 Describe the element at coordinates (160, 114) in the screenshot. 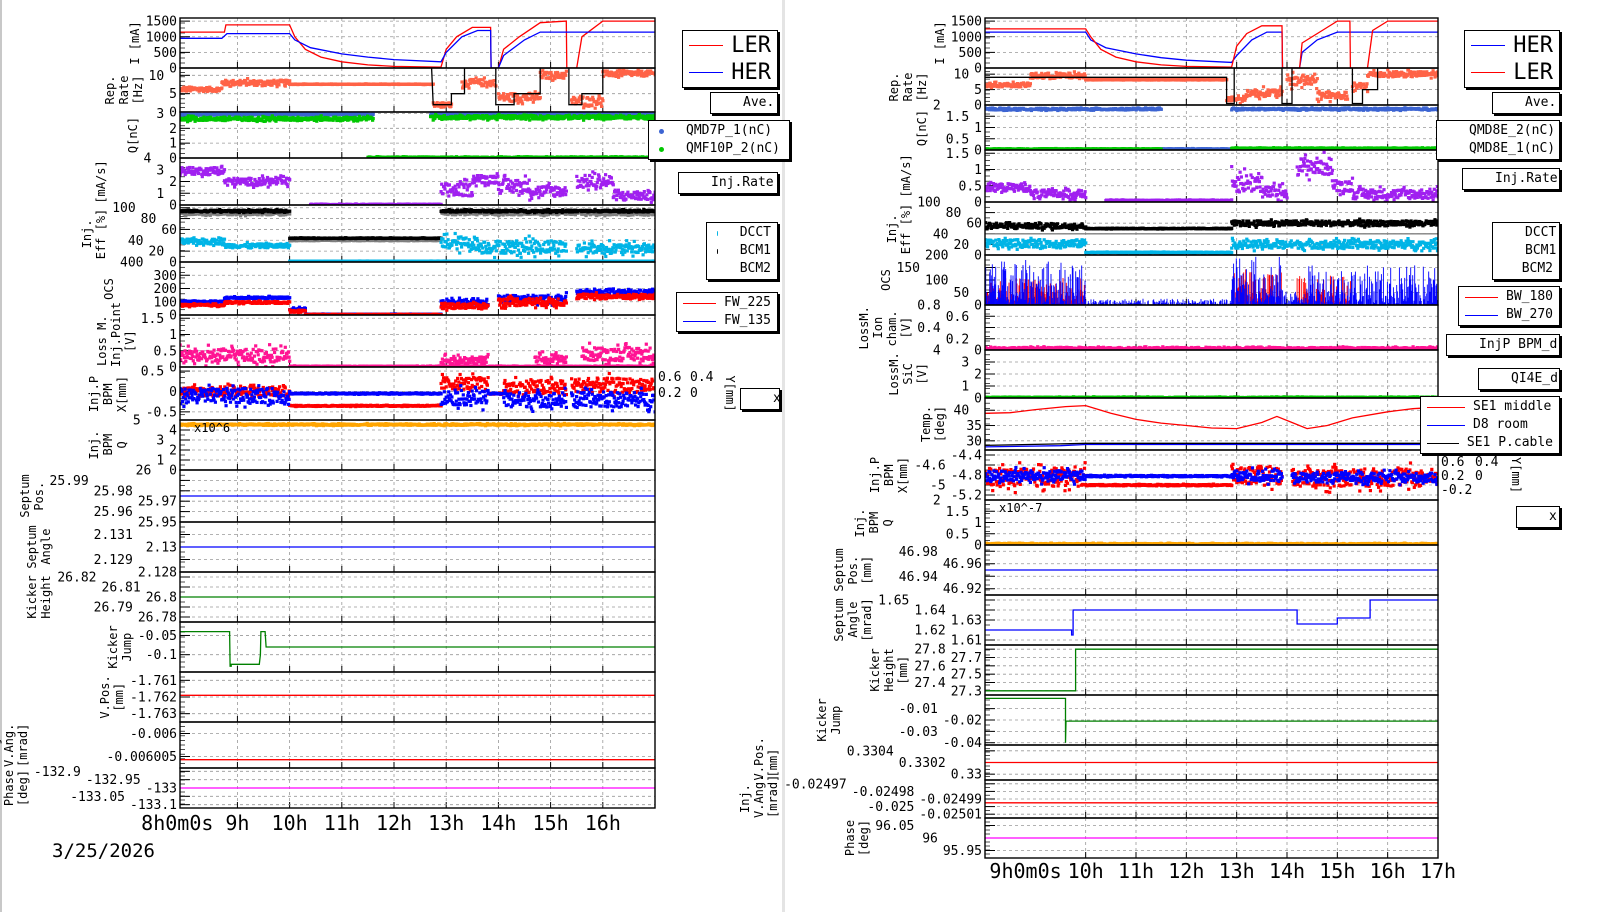

I see `y-tick-label: 3` at that location.